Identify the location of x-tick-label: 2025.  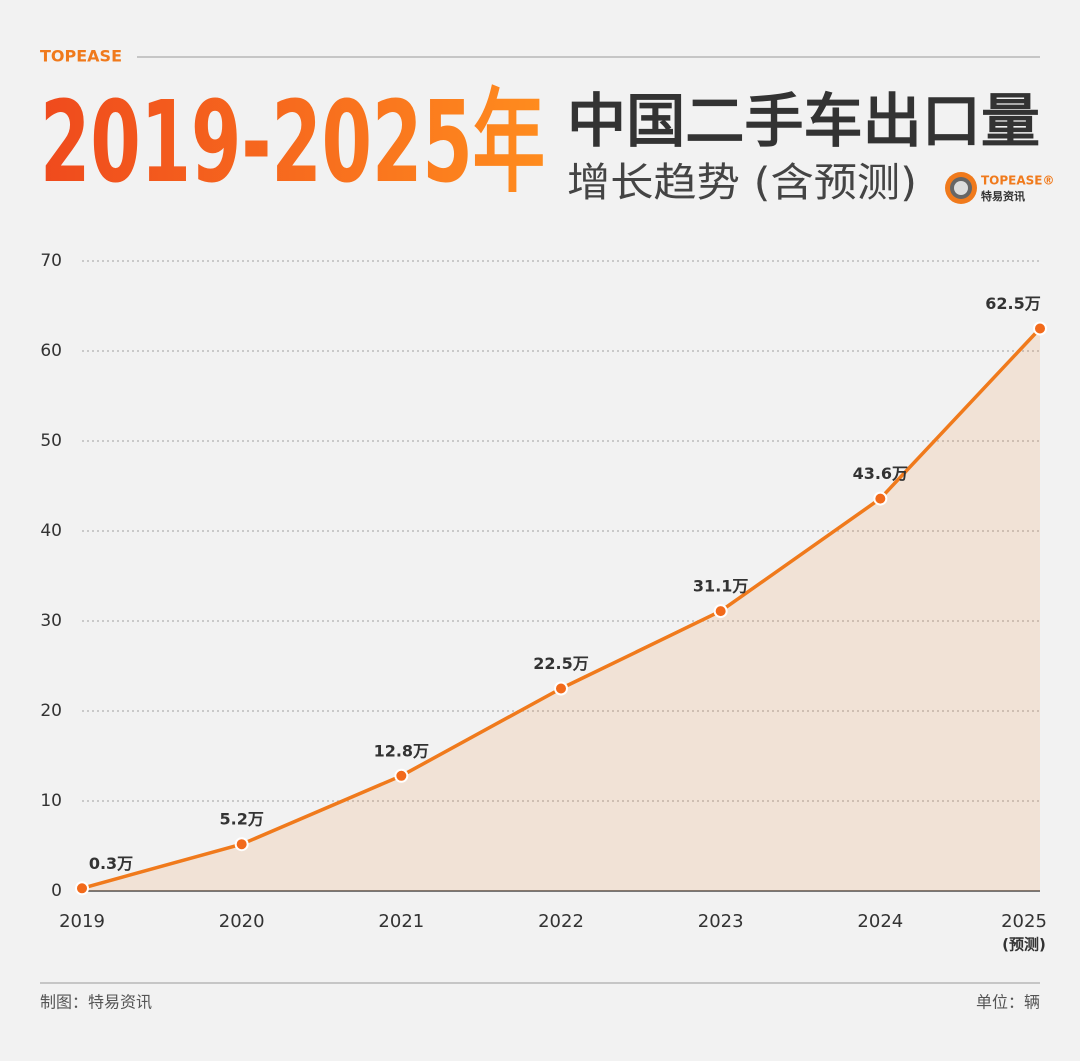
(1024, 921).